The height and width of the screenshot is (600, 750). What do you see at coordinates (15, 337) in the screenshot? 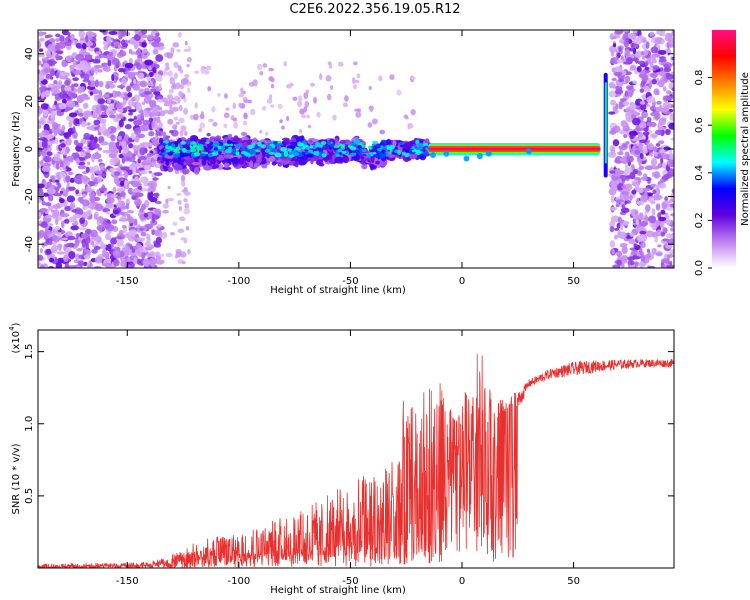
I see `yaxis-multiplier: (x104)` at bounding box center [15, 337].